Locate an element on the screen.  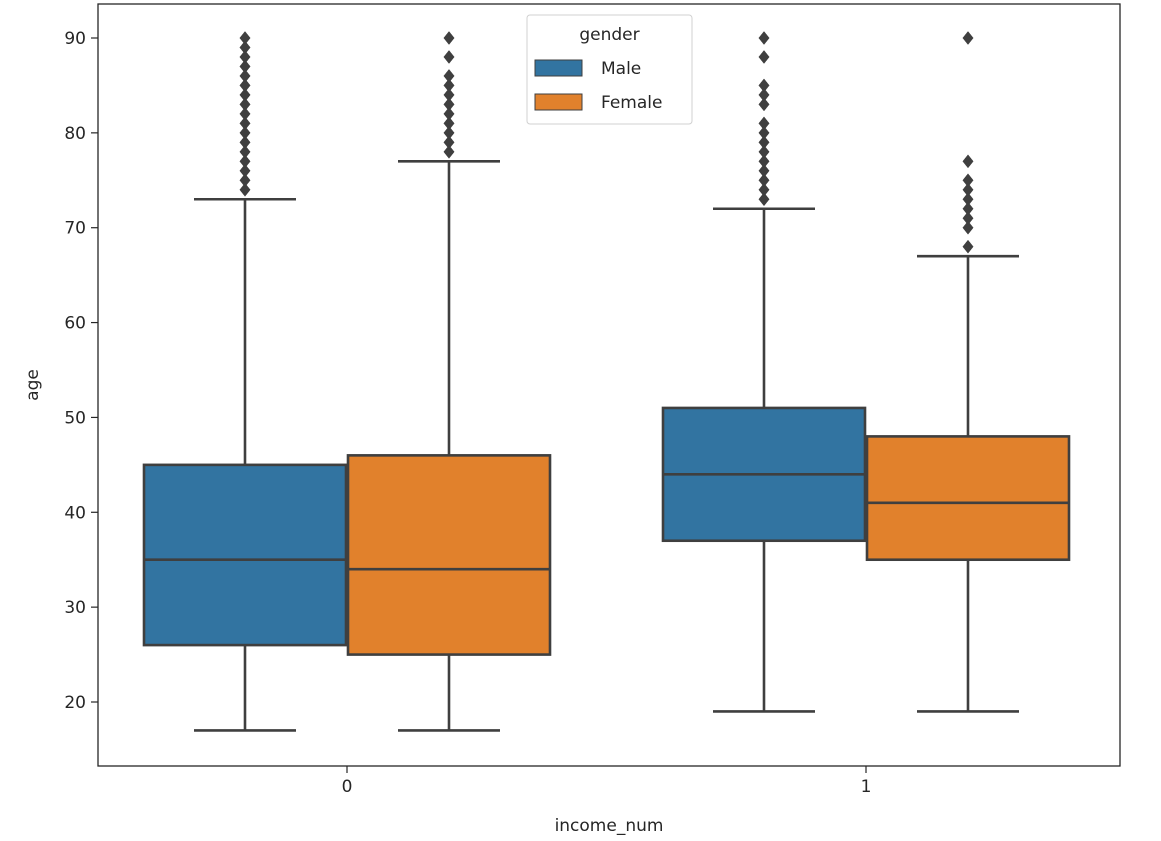
legend-swatch-female is located at coordinates (558, 102).